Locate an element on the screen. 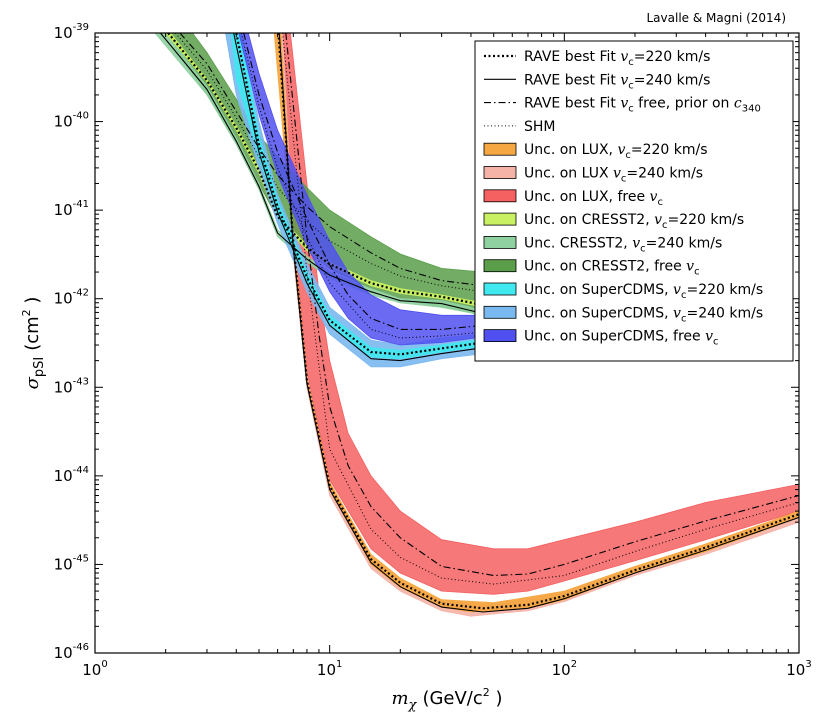  x-axis-title: mχ (GeV/c2 ) is located at coordinates (446, 699).